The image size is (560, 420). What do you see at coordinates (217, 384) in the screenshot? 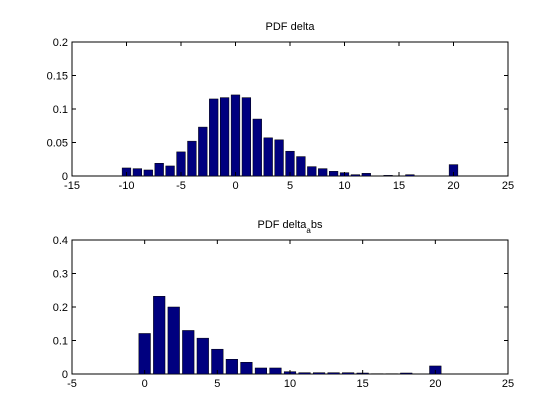
I see `x-tick-label-bottom: 5` at bounding box center [217, 384].